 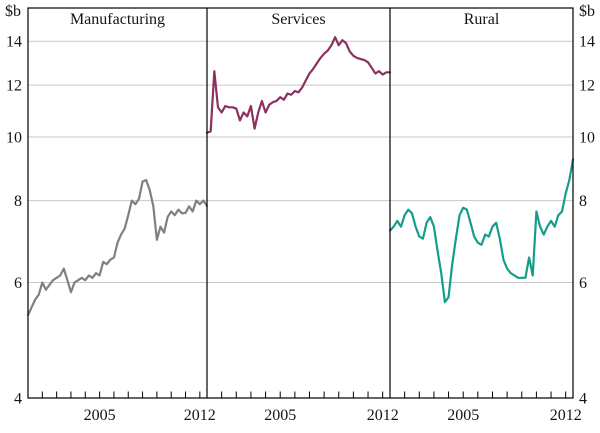 What do you see at coordinates (13, 11) in the screenshot?
I see `unit-label-left: $b` at bounding box center [13, 11].